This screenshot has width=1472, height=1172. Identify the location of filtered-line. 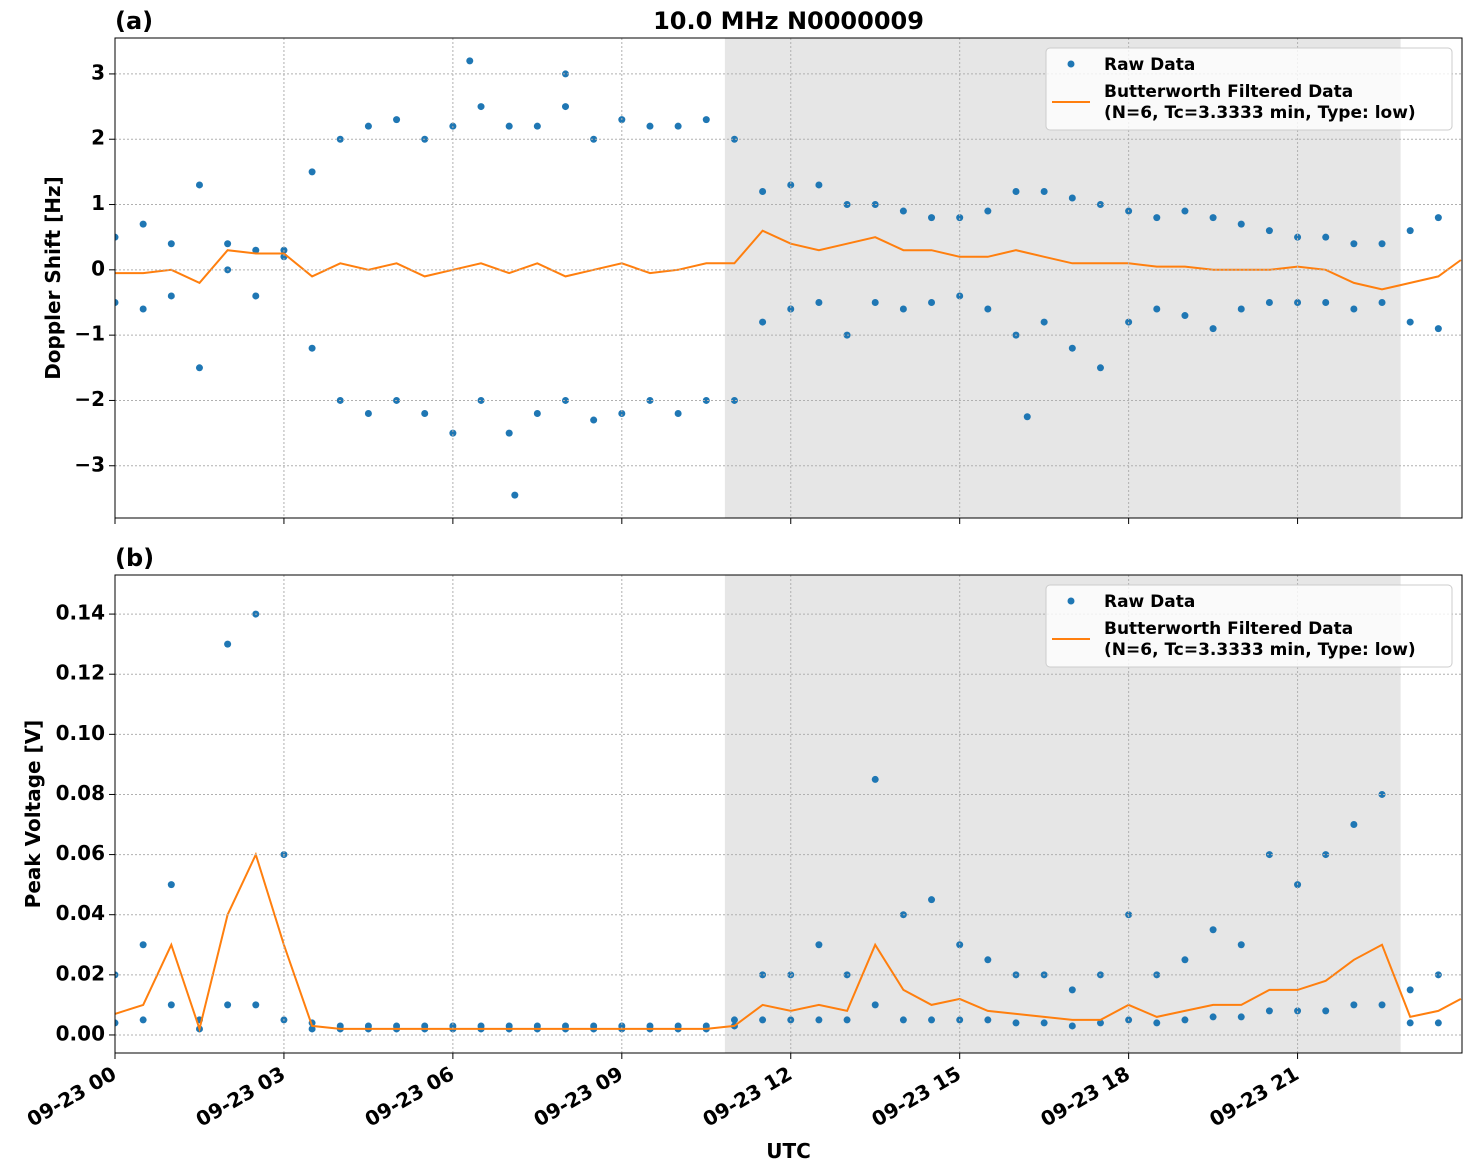
(788, 942).